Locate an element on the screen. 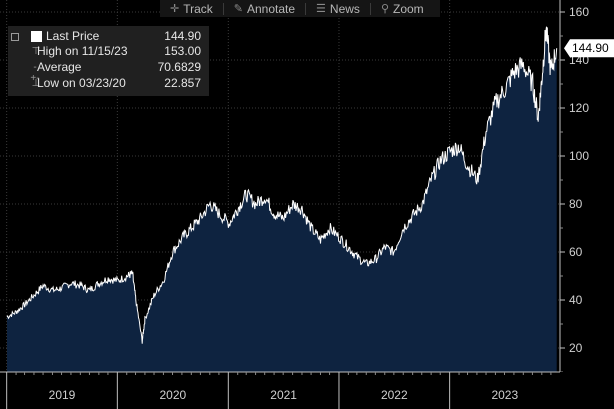  collapse-icon is located at coordinates (15, 37).